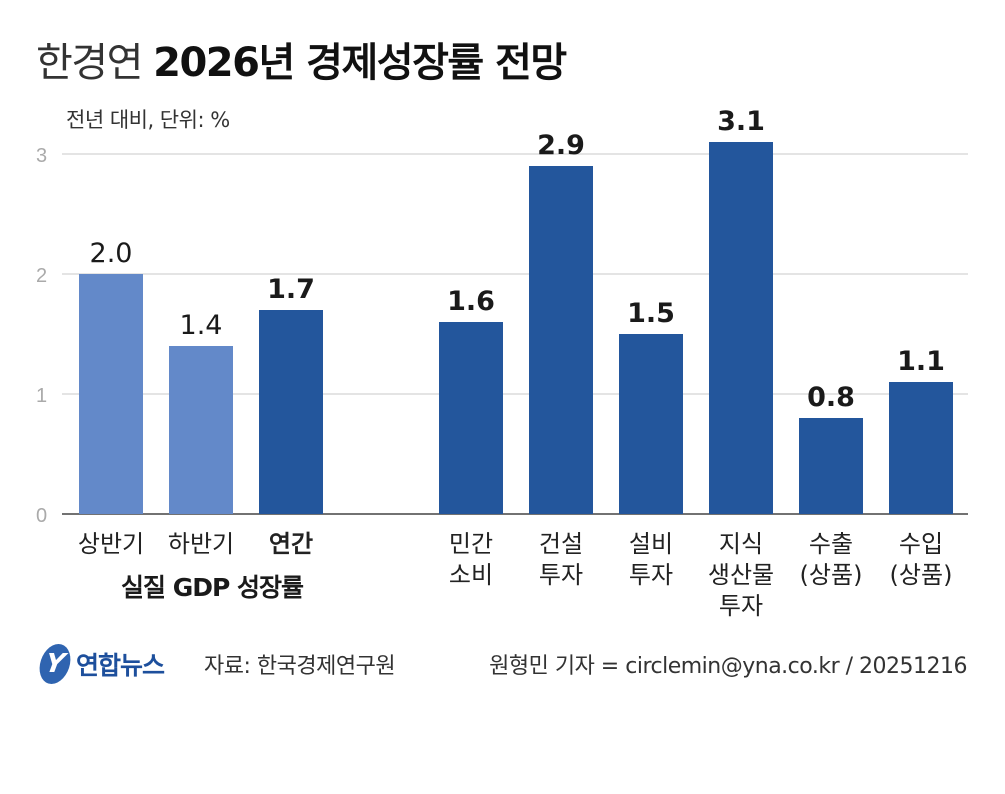 Image resolution: width=1005 pixels, height=794 pixels. Describe the element at coordinates (111, 253) in the screenshot. I see `value-label: 2.0` at that location.